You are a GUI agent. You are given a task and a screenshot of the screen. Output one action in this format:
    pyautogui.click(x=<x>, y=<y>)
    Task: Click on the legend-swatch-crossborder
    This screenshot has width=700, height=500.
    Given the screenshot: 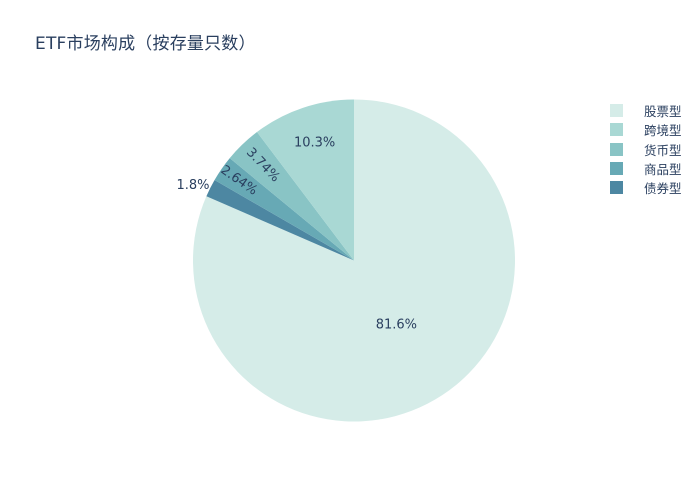 What is the action you would take?
    pyautogui.click(x=616, y=130)
    